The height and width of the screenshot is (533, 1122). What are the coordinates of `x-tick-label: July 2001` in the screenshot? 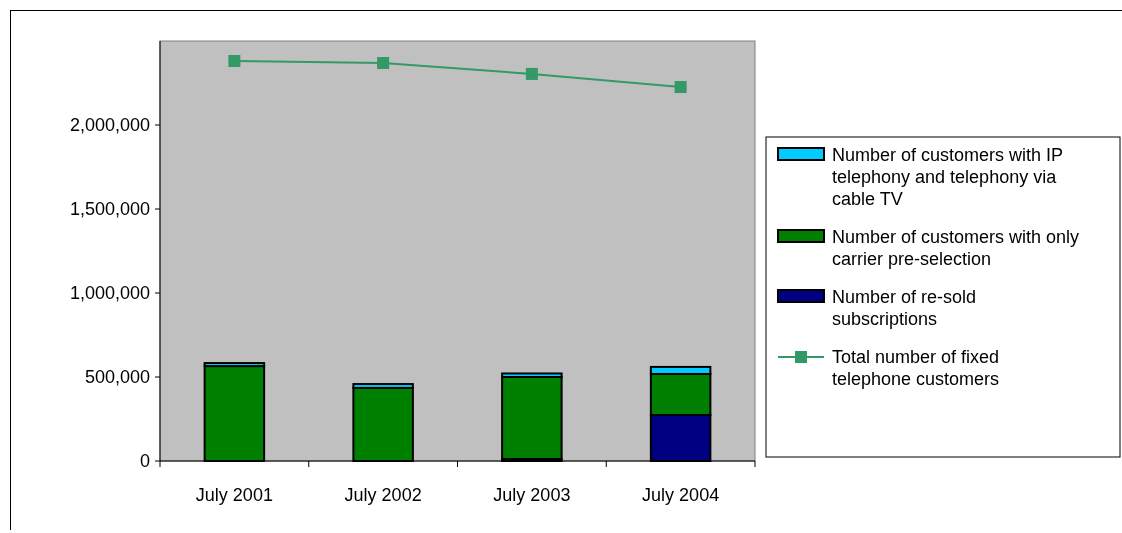 It's located at (234, 495).